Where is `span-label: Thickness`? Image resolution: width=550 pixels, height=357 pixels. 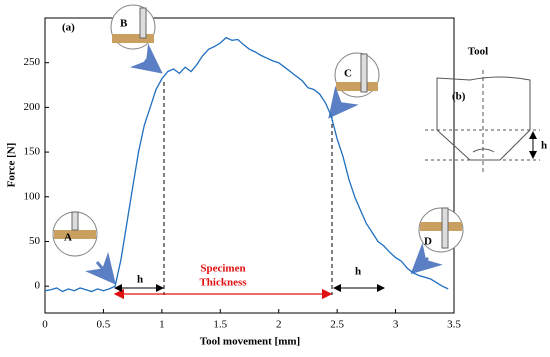
span-label: Thickness is located at coordinates (223, 283).